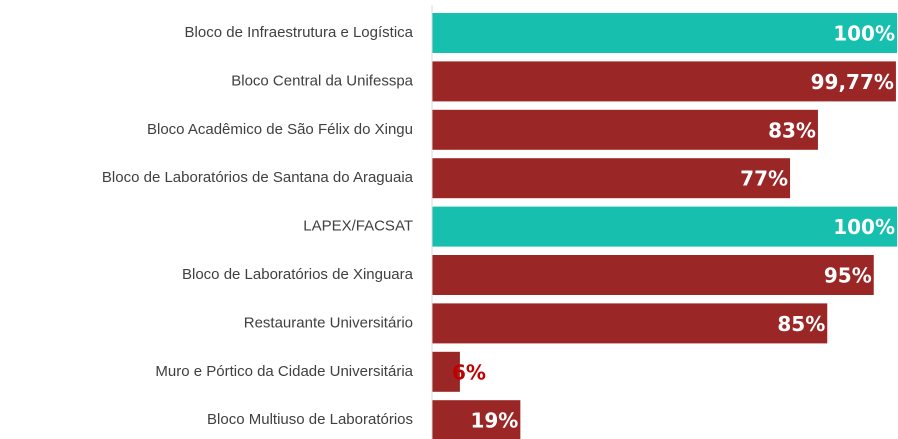 This screenshot has width=898, height=439. Describe the element at coordinates (284, 371) in the screenshot. I see `category-label: Muro e Pórtico da Cidade Universitária` at that location.